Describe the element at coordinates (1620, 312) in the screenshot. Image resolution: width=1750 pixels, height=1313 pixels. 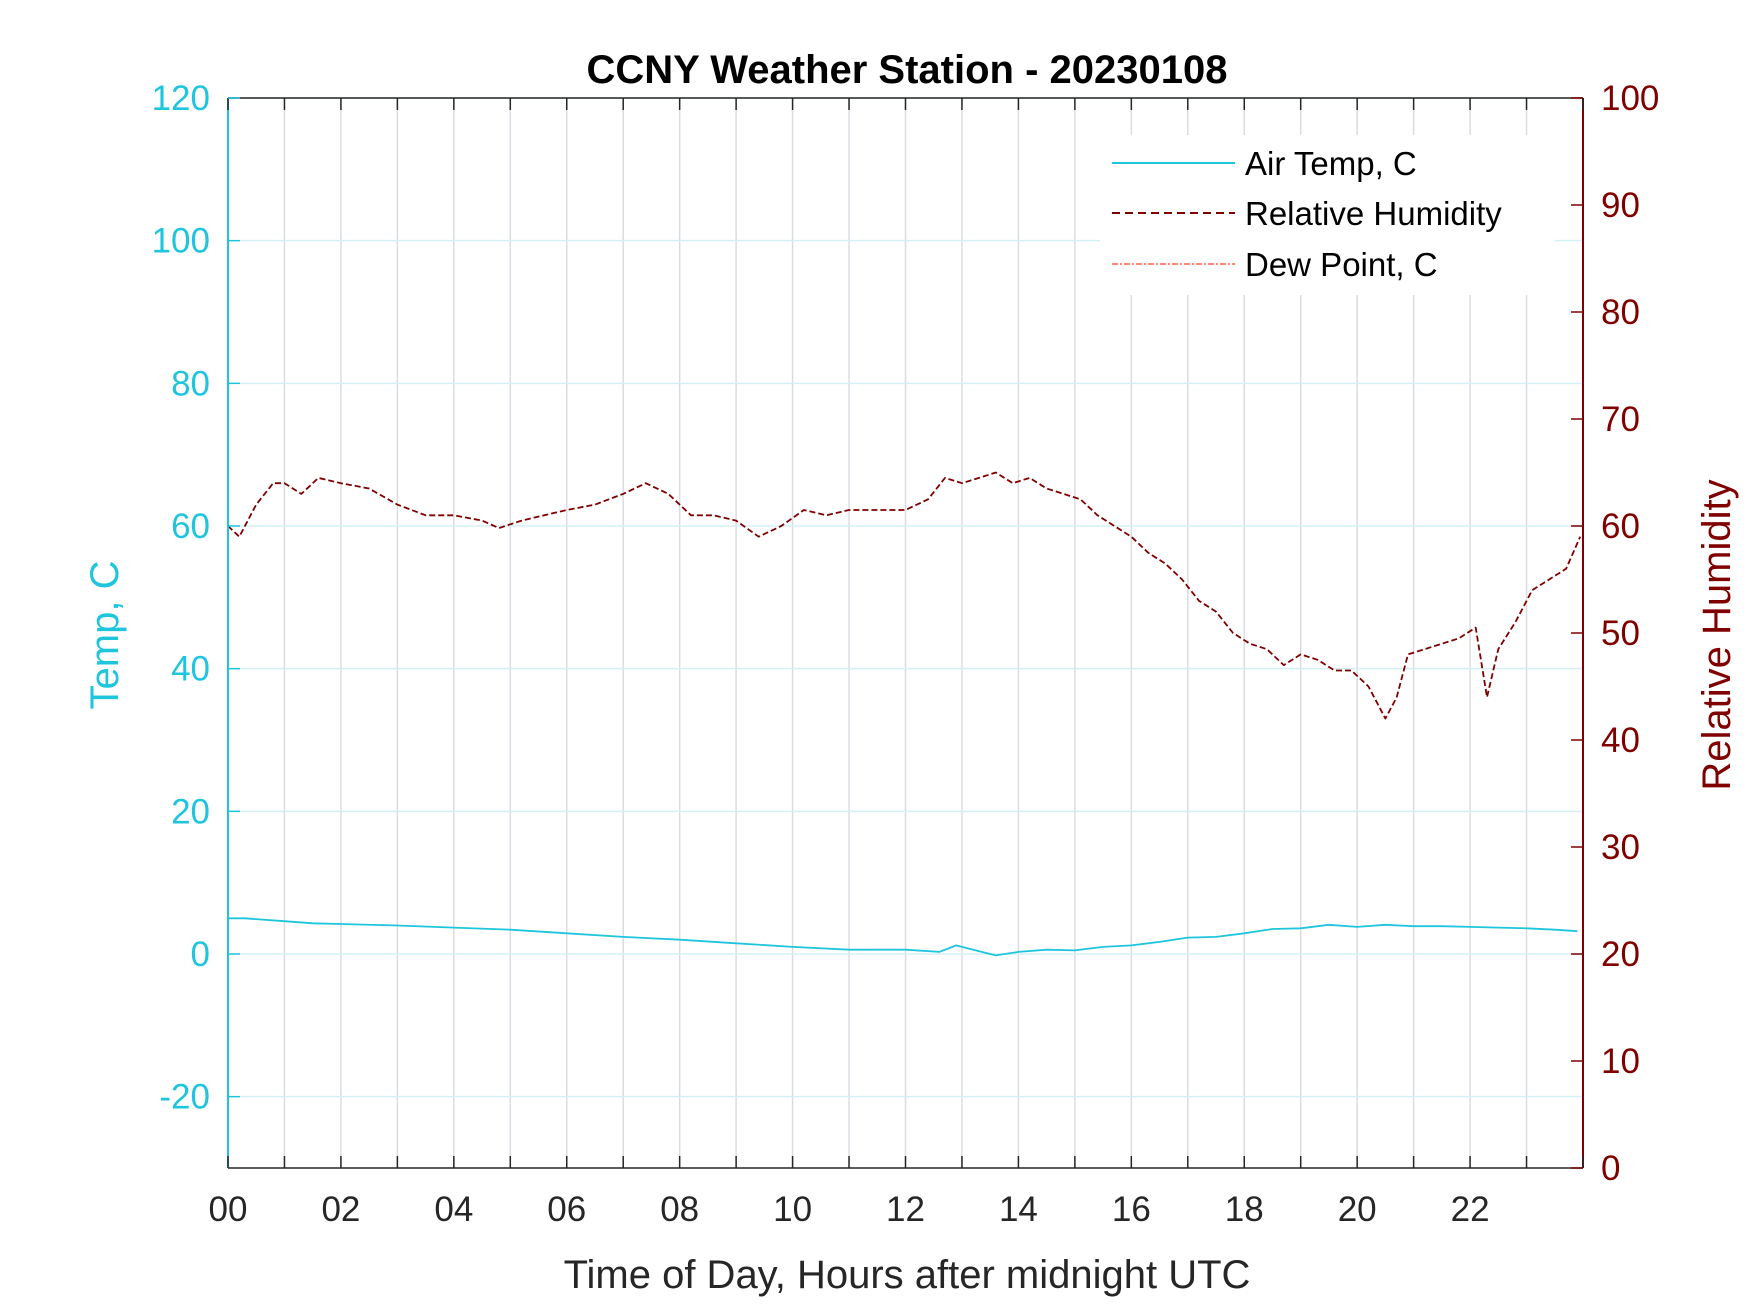
I see `y-right-tick-label: 80` at that location.